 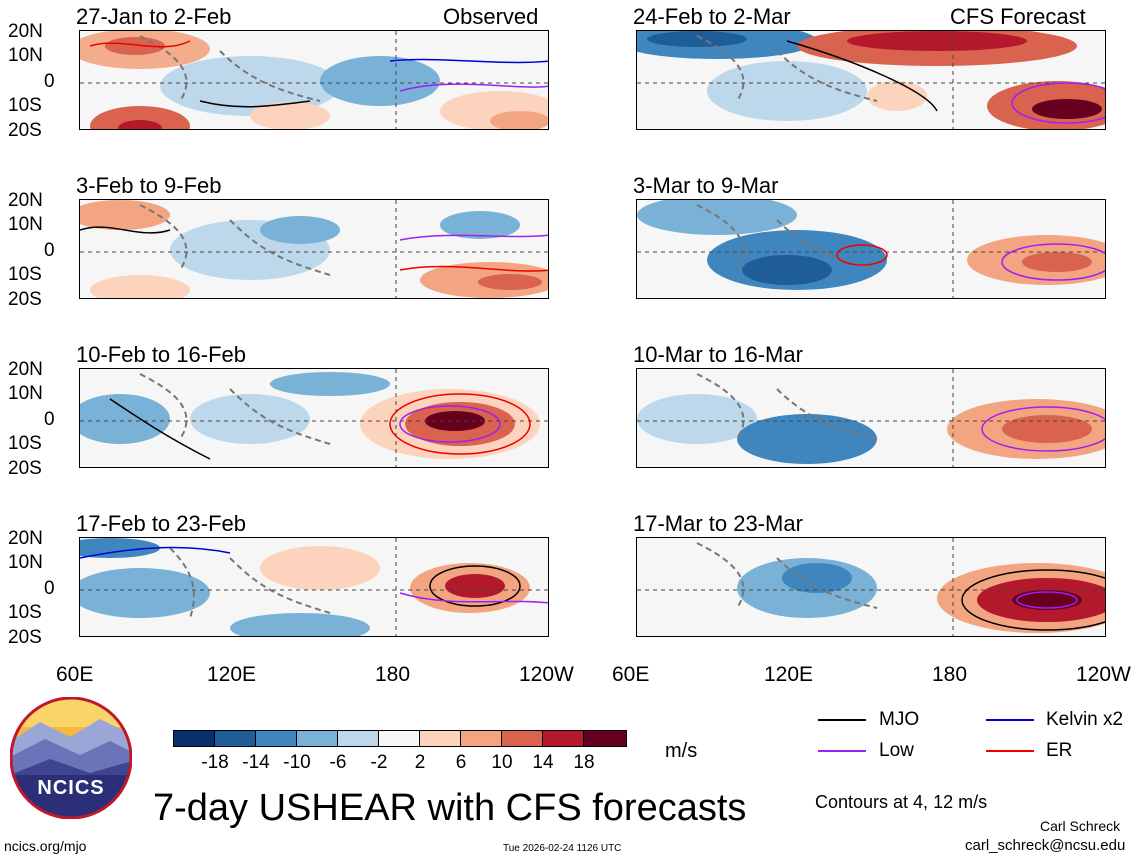 What do you see at coordinates (379, 762) in the screenshot?
I see `colorbar-tick: -2` at bounding box center [379, 762].